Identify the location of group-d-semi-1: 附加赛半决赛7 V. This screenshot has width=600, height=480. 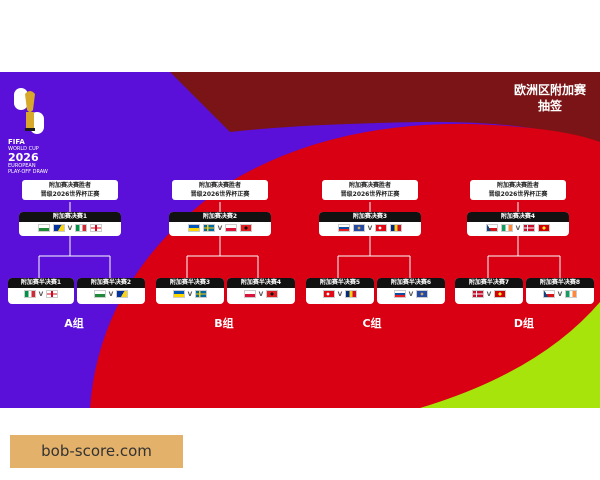
(489, 291).